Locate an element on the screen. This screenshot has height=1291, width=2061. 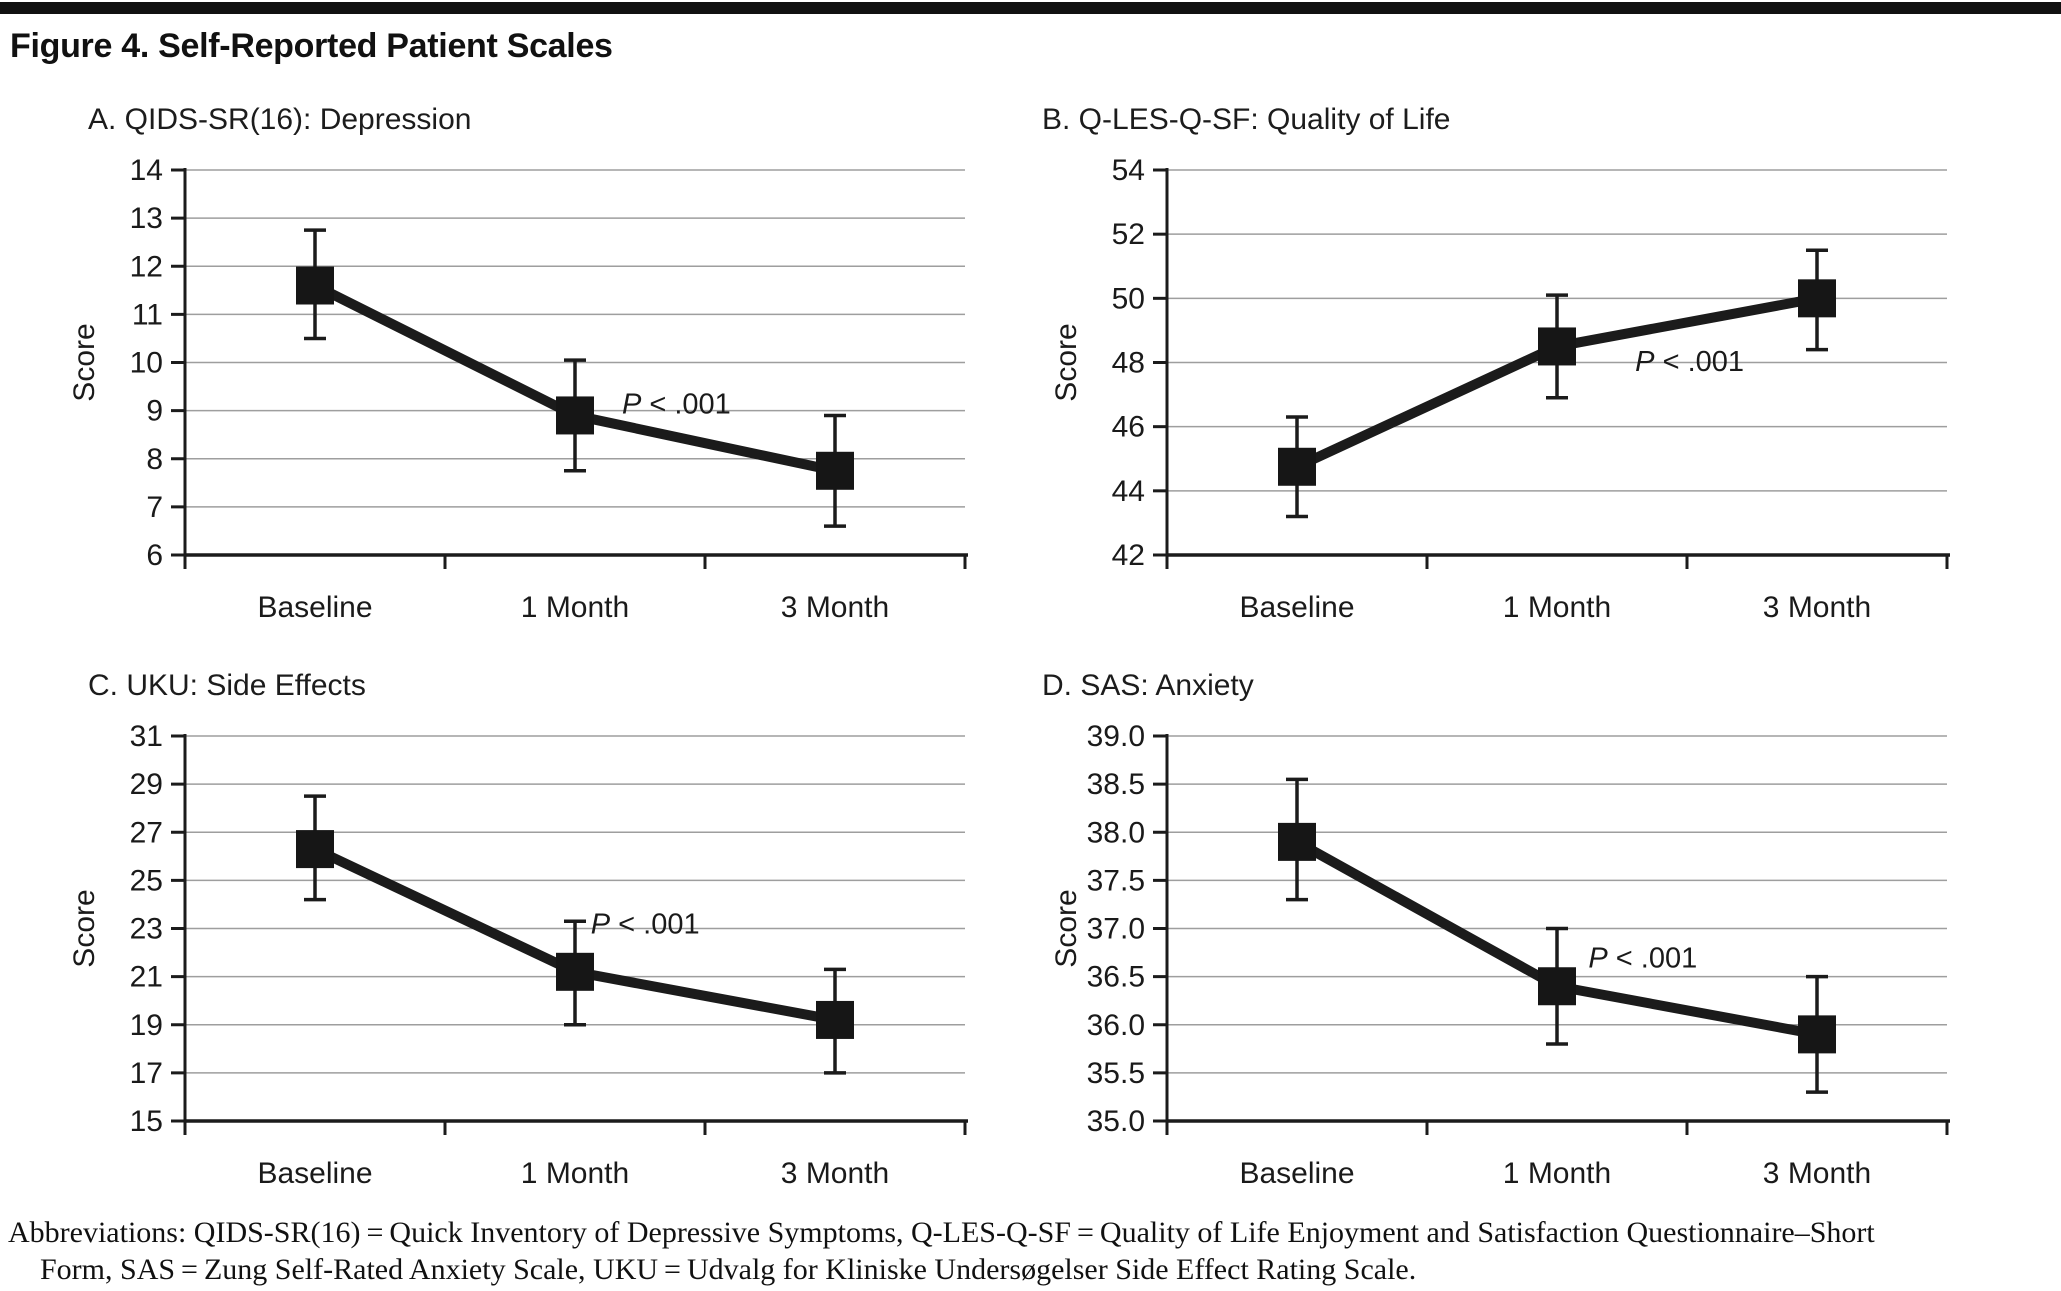
panel-title-d: D. SAS: Anxiety is located at coordinates (1148, 686).